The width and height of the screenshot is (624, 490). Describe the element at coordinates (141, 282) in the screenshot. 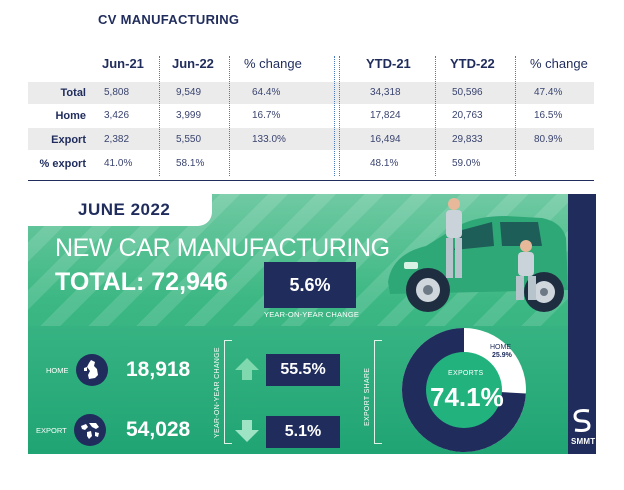

I see `total-figure: TOTAL: 72,946` at that location.